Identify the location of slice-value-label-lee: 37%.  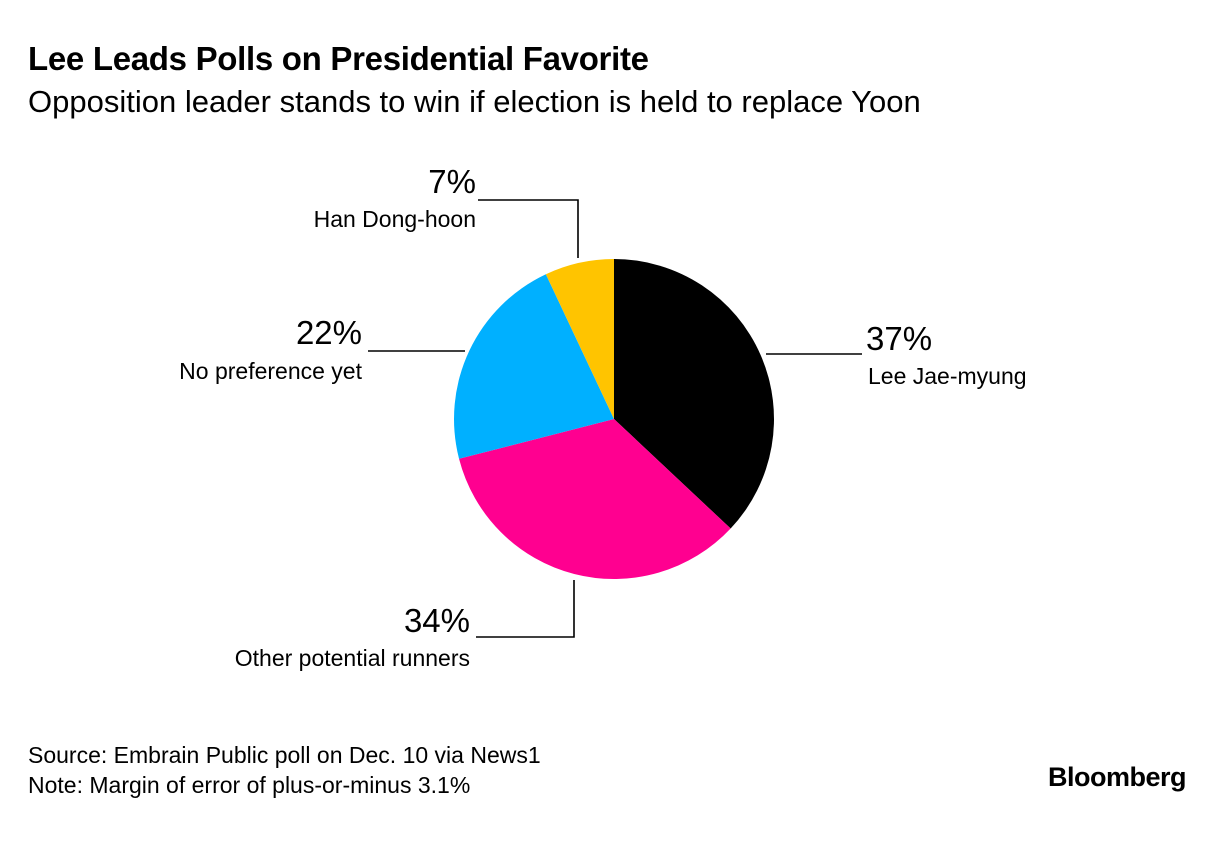
(899, 338).